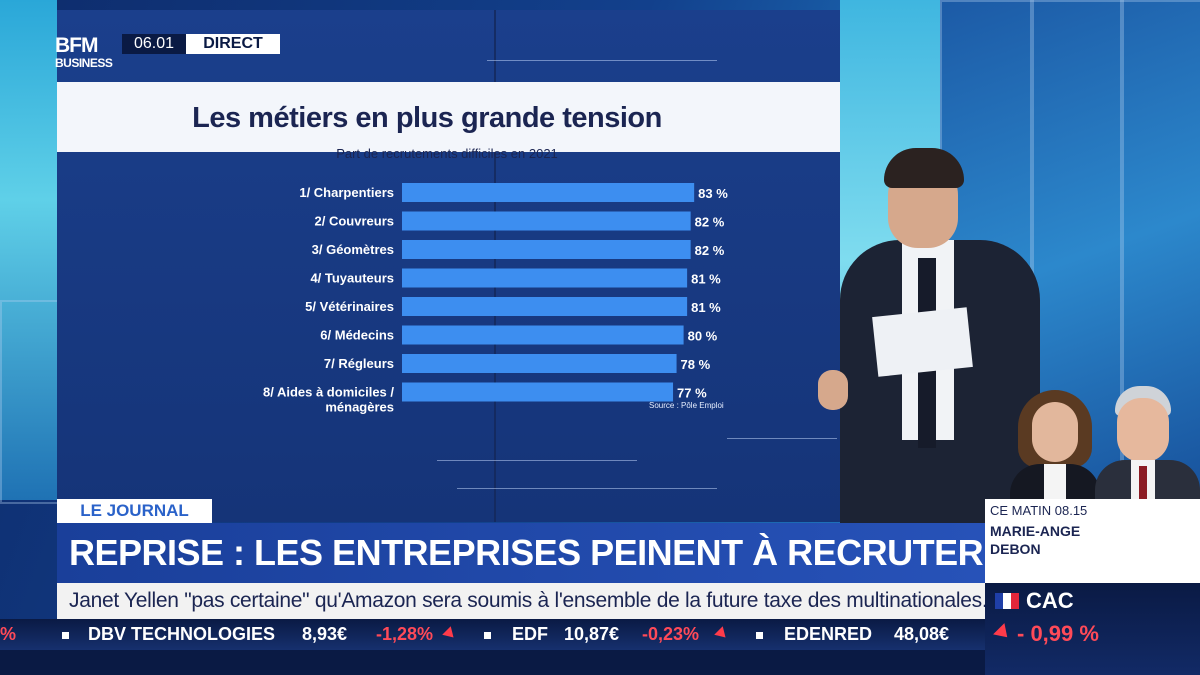  I want to click on section-label: LE JOURNAL, so click(134, 511).